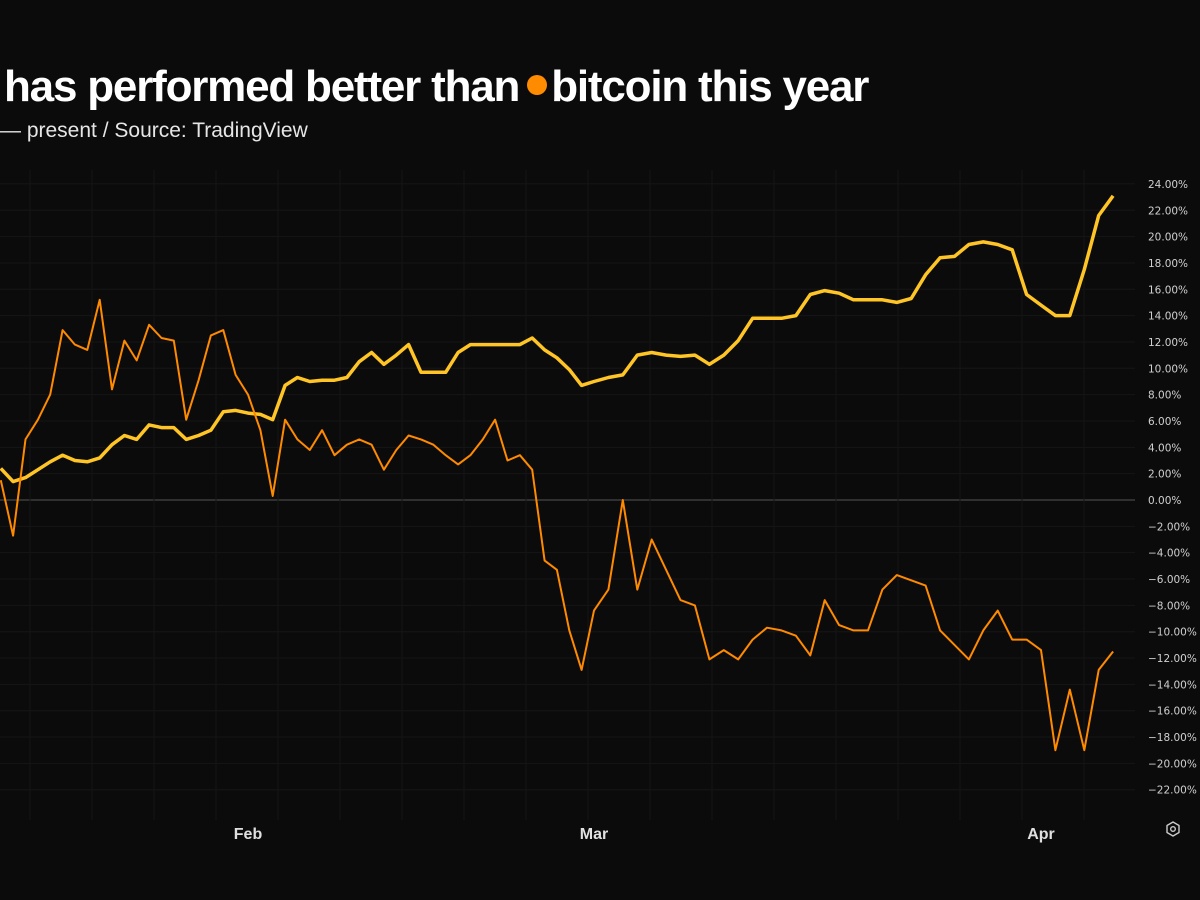  What do you see at coordinates (1172, 738) in the screenshot?
I see `y-tick-label: −18.00%` at bounding box center [1172, 738].